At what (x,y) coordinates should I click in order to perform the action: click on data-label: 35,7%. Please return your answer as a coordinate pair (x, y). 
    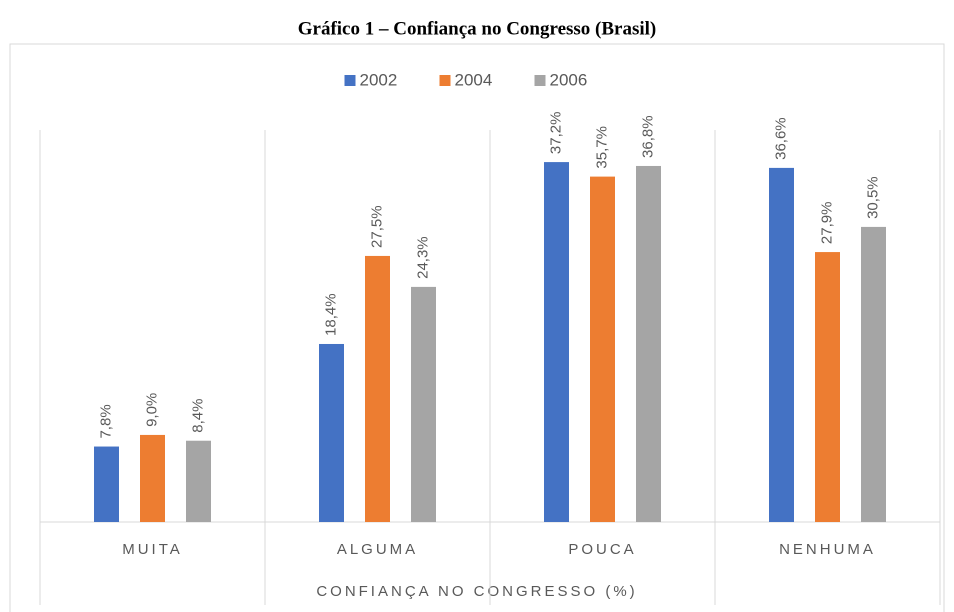
    Looking at the image, I should click on (601, 147).